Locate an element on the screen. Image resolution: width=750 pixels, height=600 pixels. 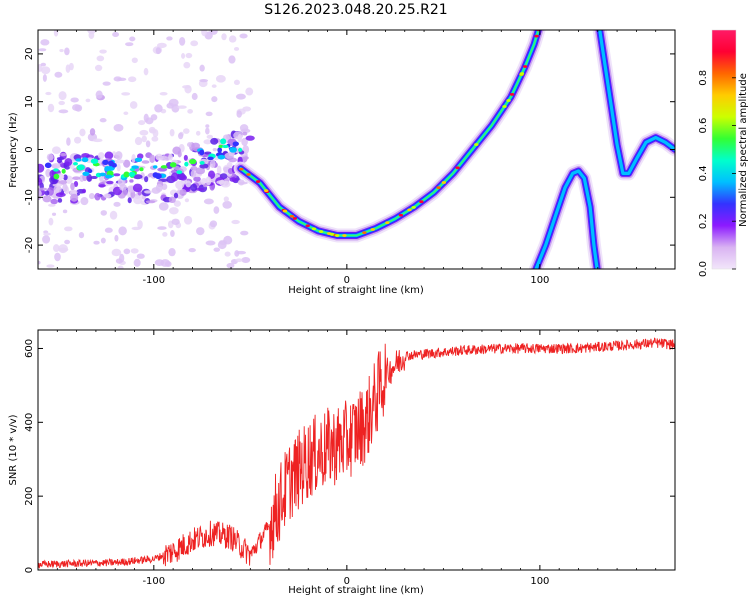
spectrogram-x-tick-label: 0 is located at coordinates (347, 280).